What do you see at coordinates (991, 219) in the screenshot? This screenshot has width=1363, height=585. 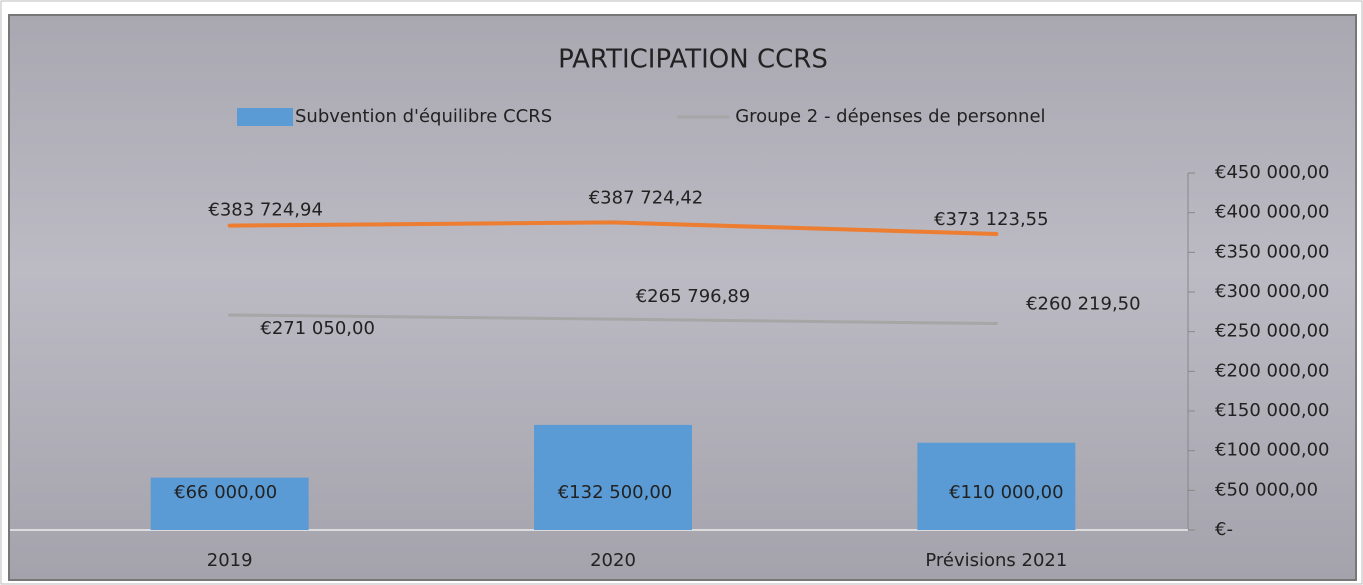 I see `data-label: €373 123,55` at bounding box center [991, 219].